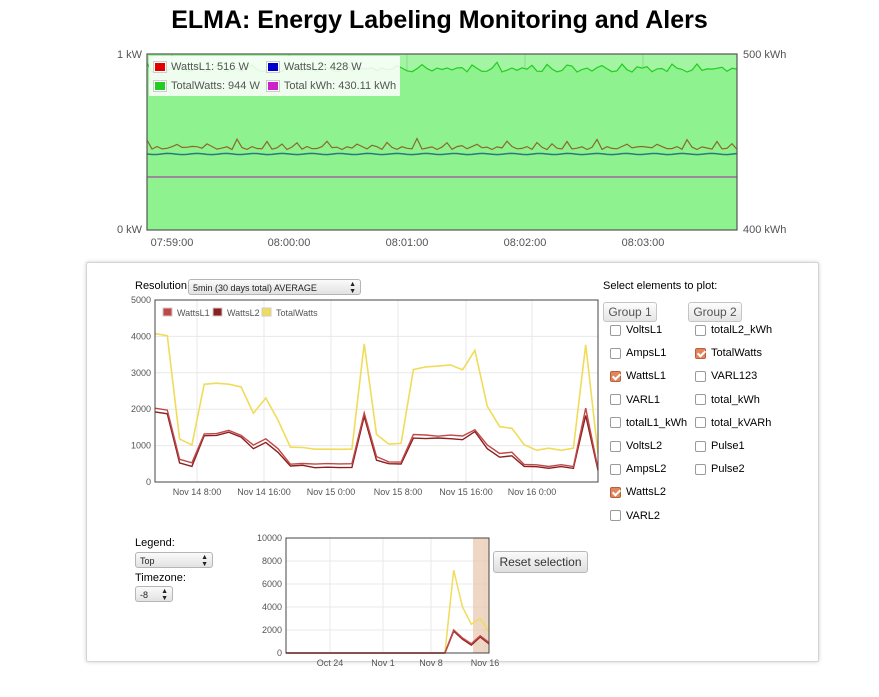 The width and height of the screenshot is (879, 697). Describe the element at coordinates (736, 353) in the screenshot. I see `checkbox-label: TotalWatts` at that location.